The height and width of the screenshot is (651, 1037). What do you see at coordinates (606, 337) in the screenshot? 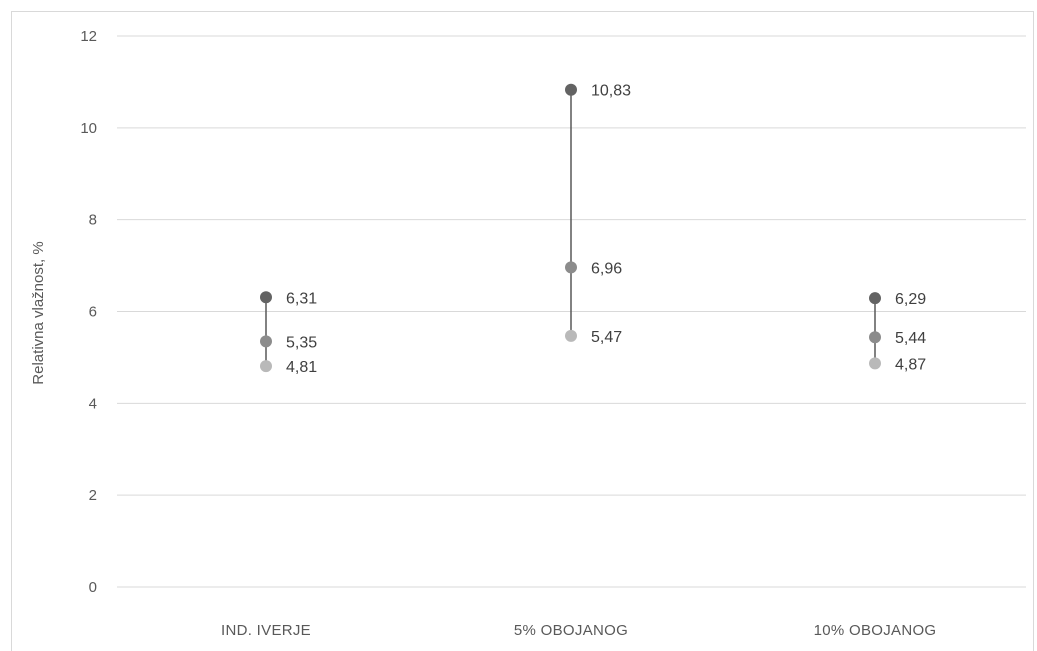
I see `data-label-1-2: 5,47` at bounding box center [606, 337].